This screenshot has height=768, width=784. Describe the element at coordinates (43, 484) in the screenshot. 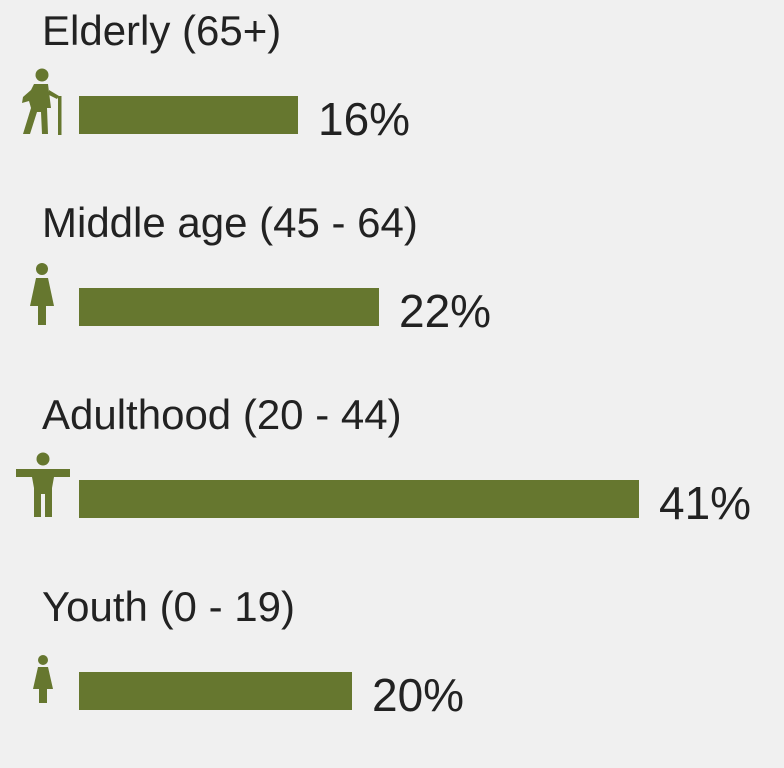

I see `adult-person-icon` at that location.